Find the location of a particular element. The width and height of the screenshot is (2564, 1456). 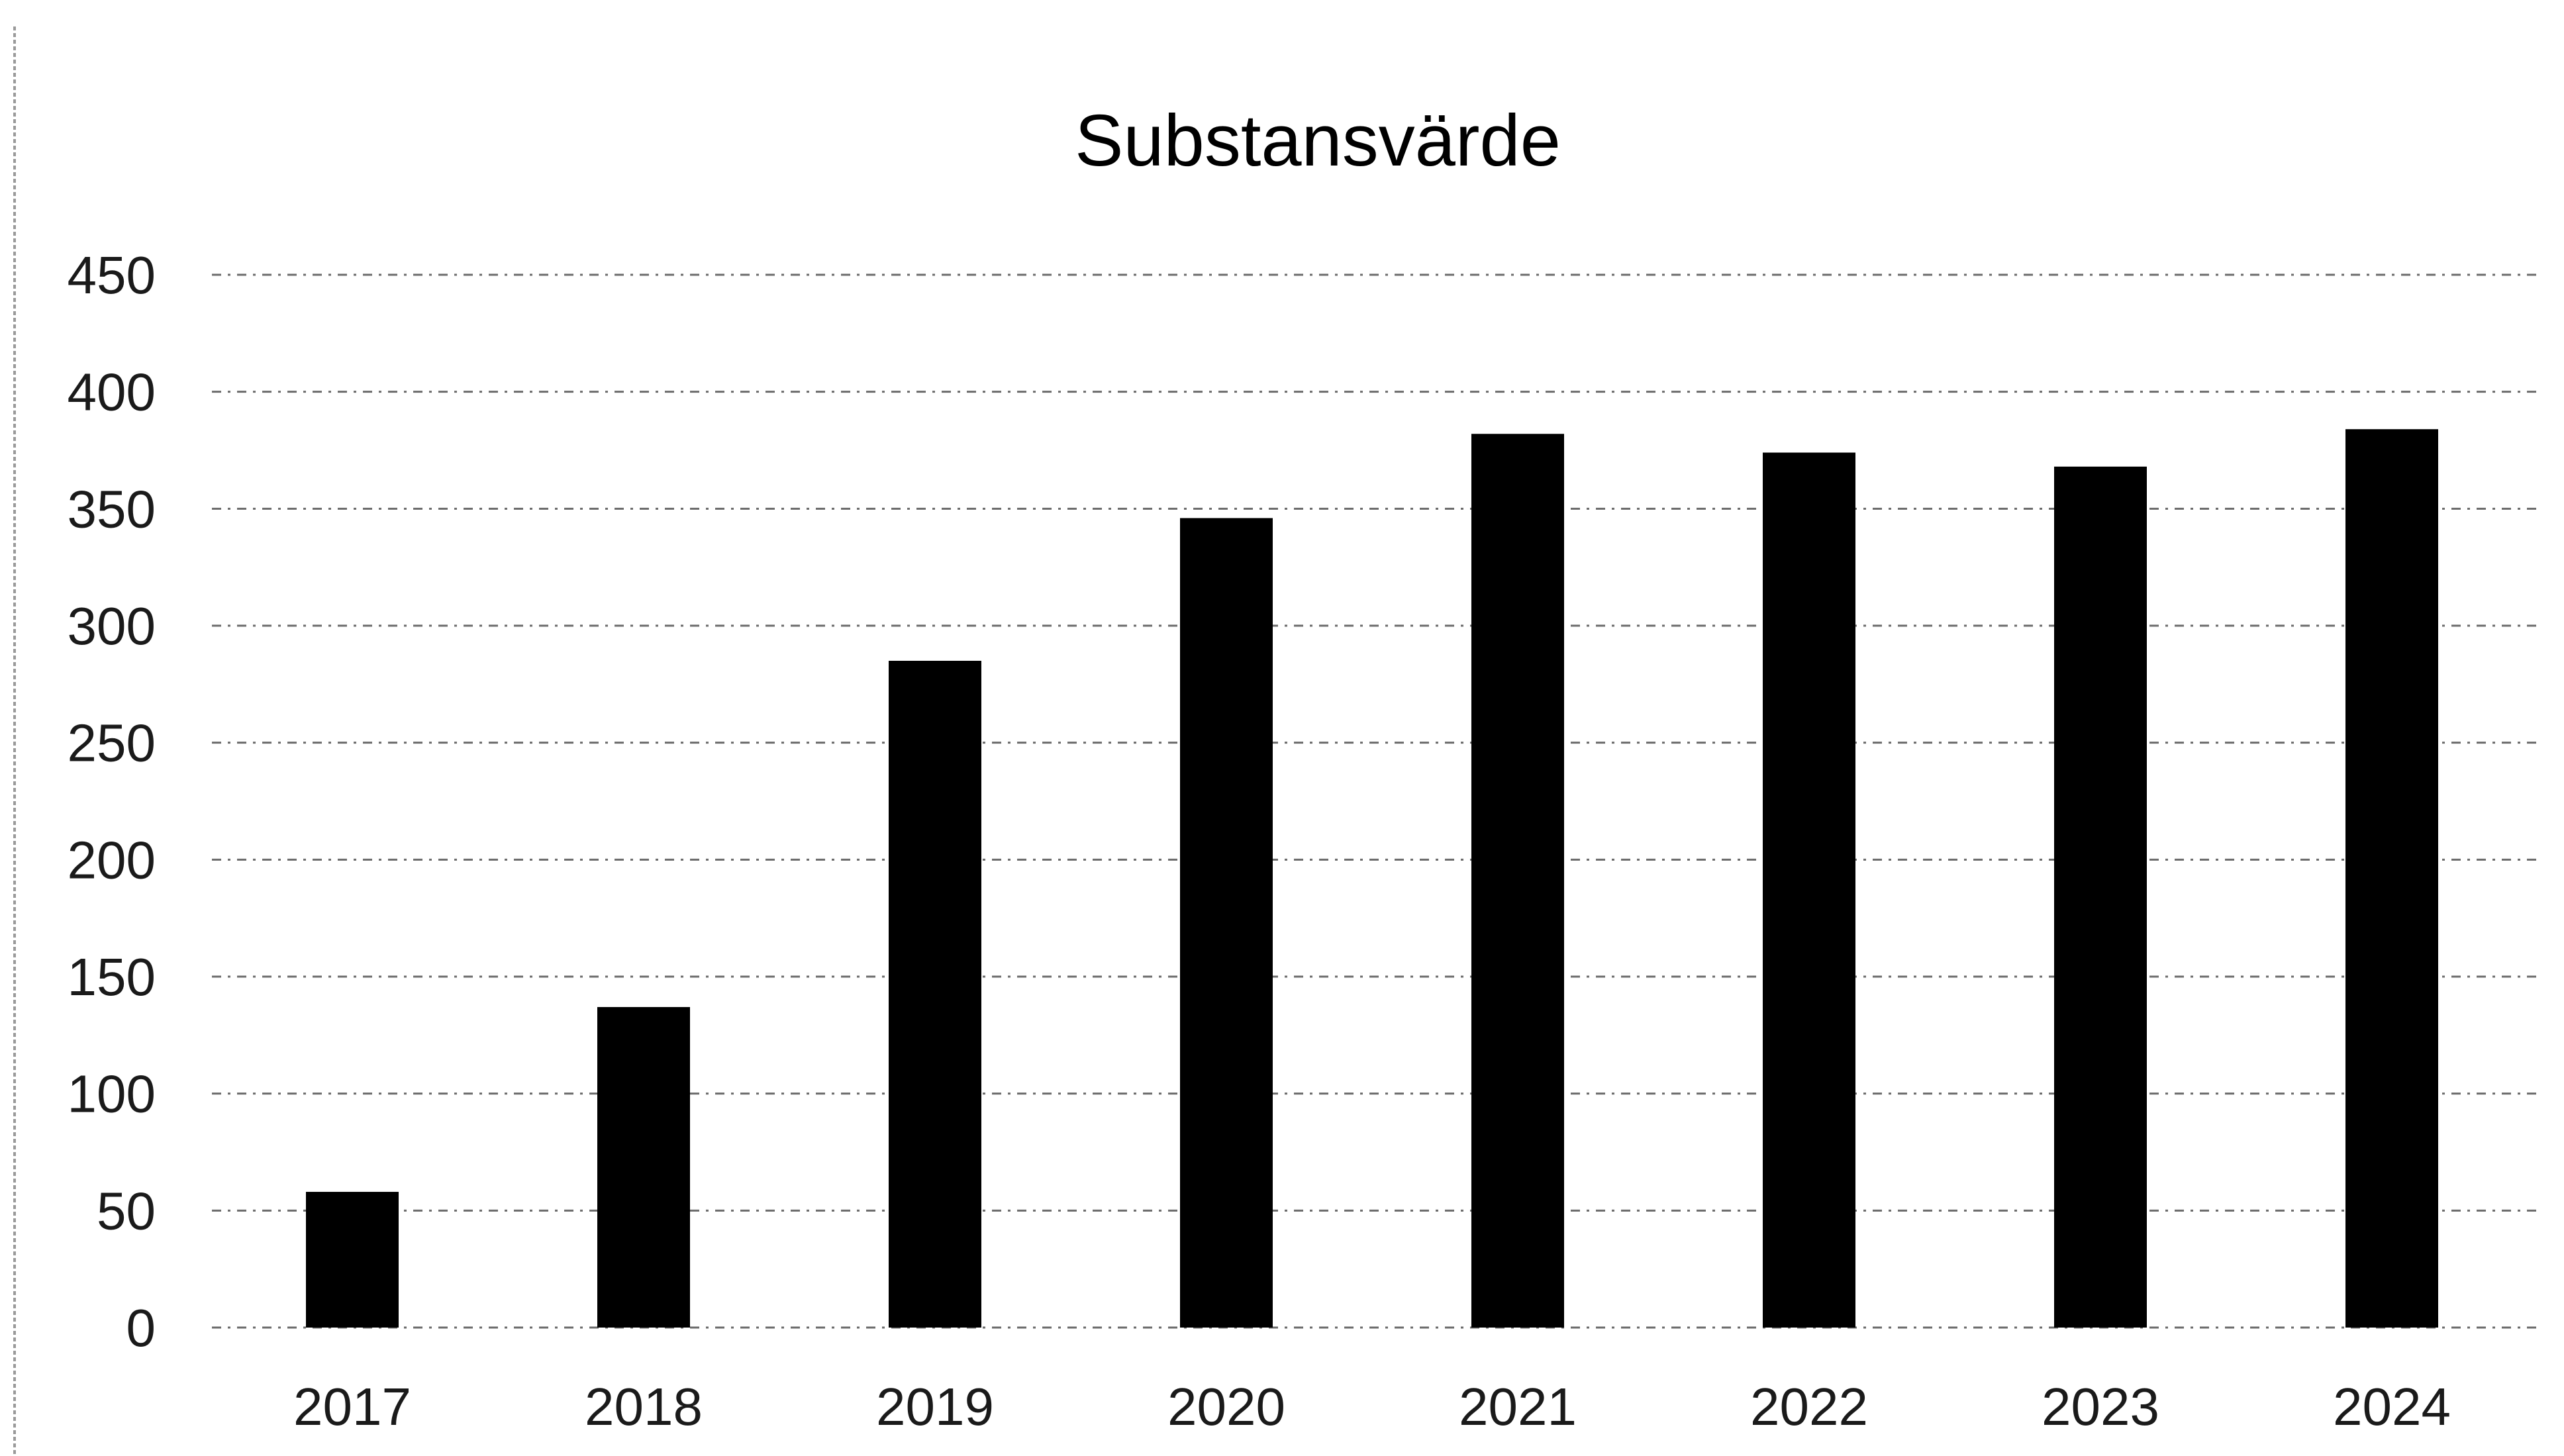

y-tick-label: 150 is located at coordinates (112, 976).